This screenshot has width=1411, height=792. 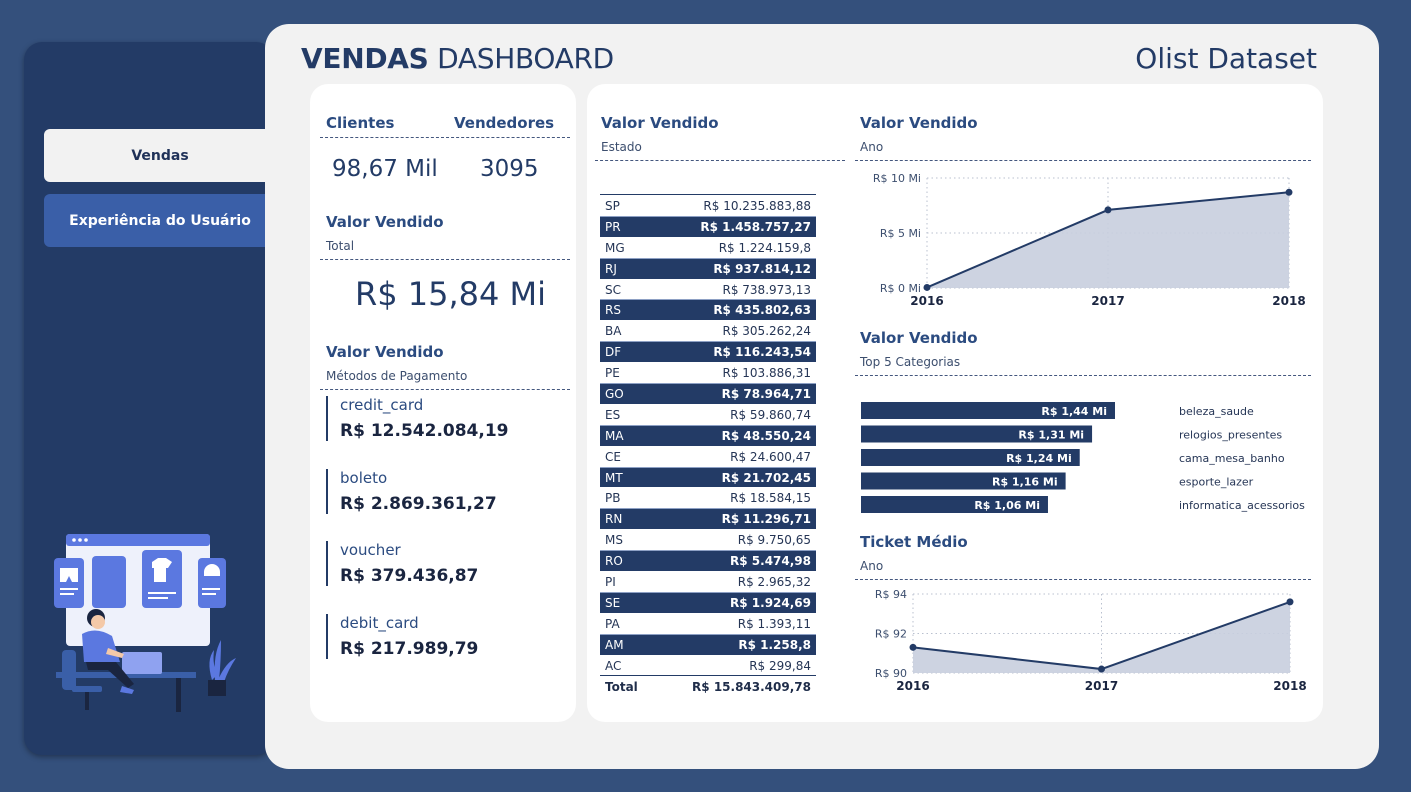 What do you see at coordinates (614, 394) in the screenshot?
I see `state-code-cell: GO` at bounding box center [614, 394].